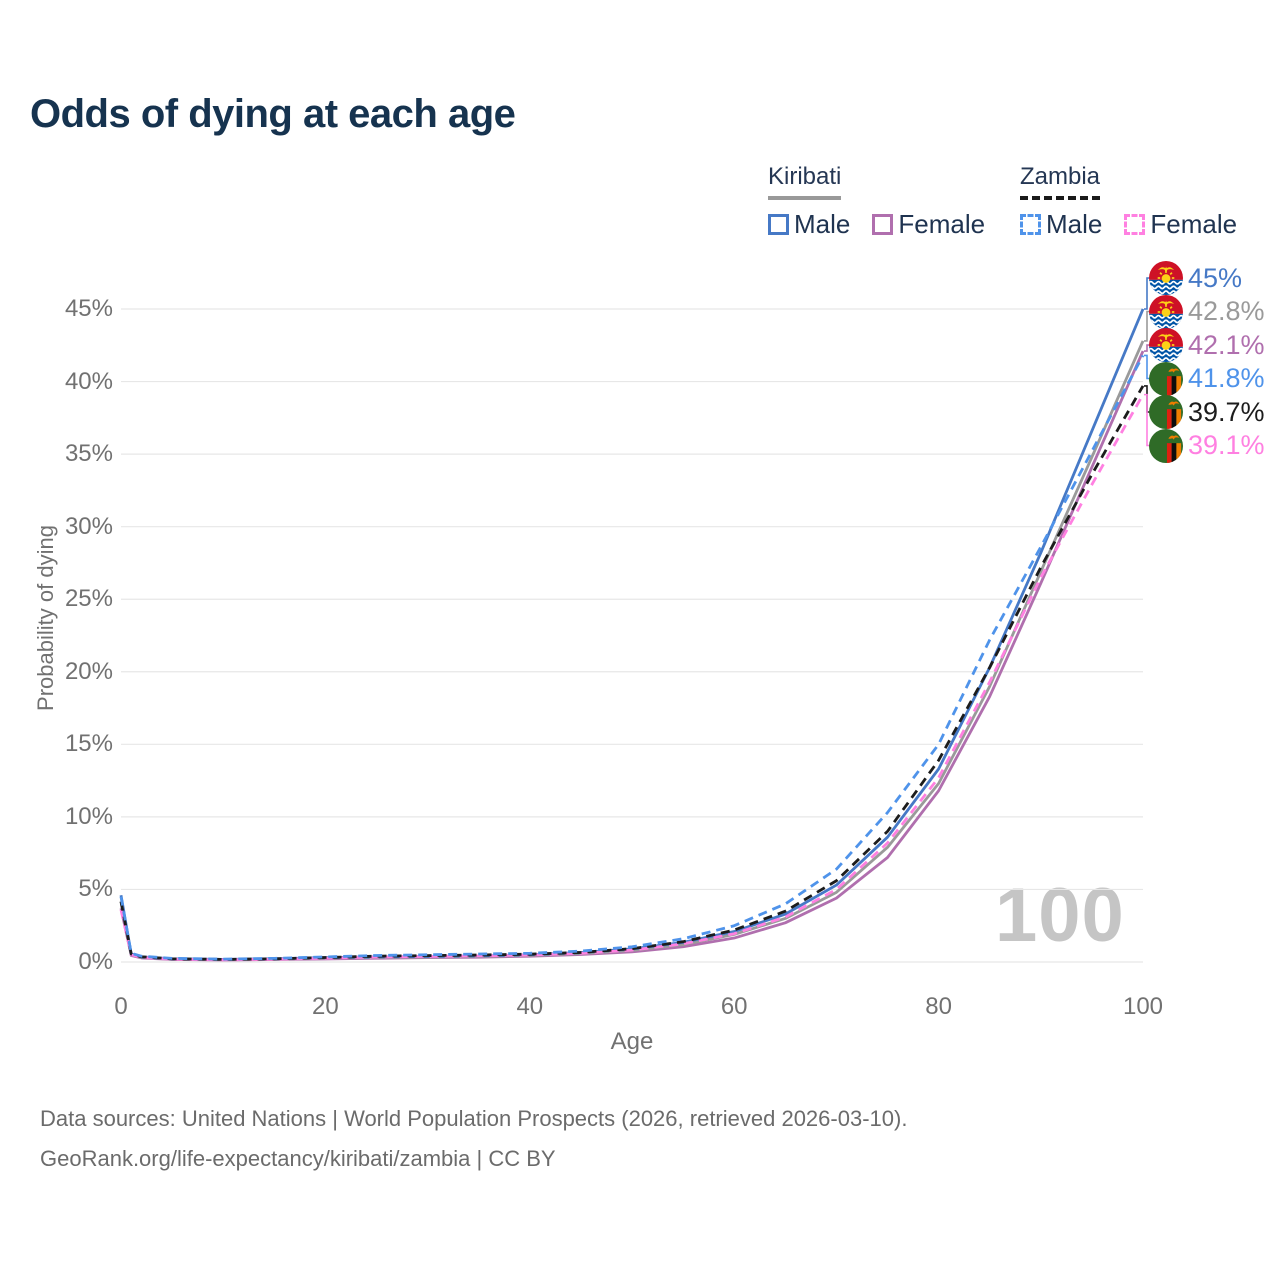 The height and width of the screenshot is (1280, 1280). Describe the element at coordinates (883, 224) in the screenshot. I see `kiribati-female-swatch-icon` at that location.